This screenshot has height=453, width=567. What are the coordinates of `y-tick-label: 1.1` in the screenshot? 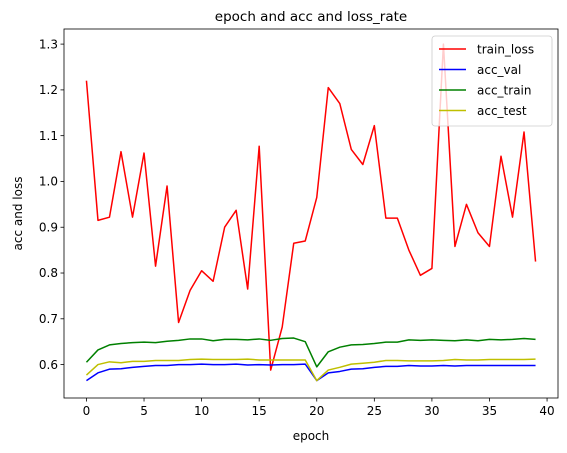 It's located at (48, 136).